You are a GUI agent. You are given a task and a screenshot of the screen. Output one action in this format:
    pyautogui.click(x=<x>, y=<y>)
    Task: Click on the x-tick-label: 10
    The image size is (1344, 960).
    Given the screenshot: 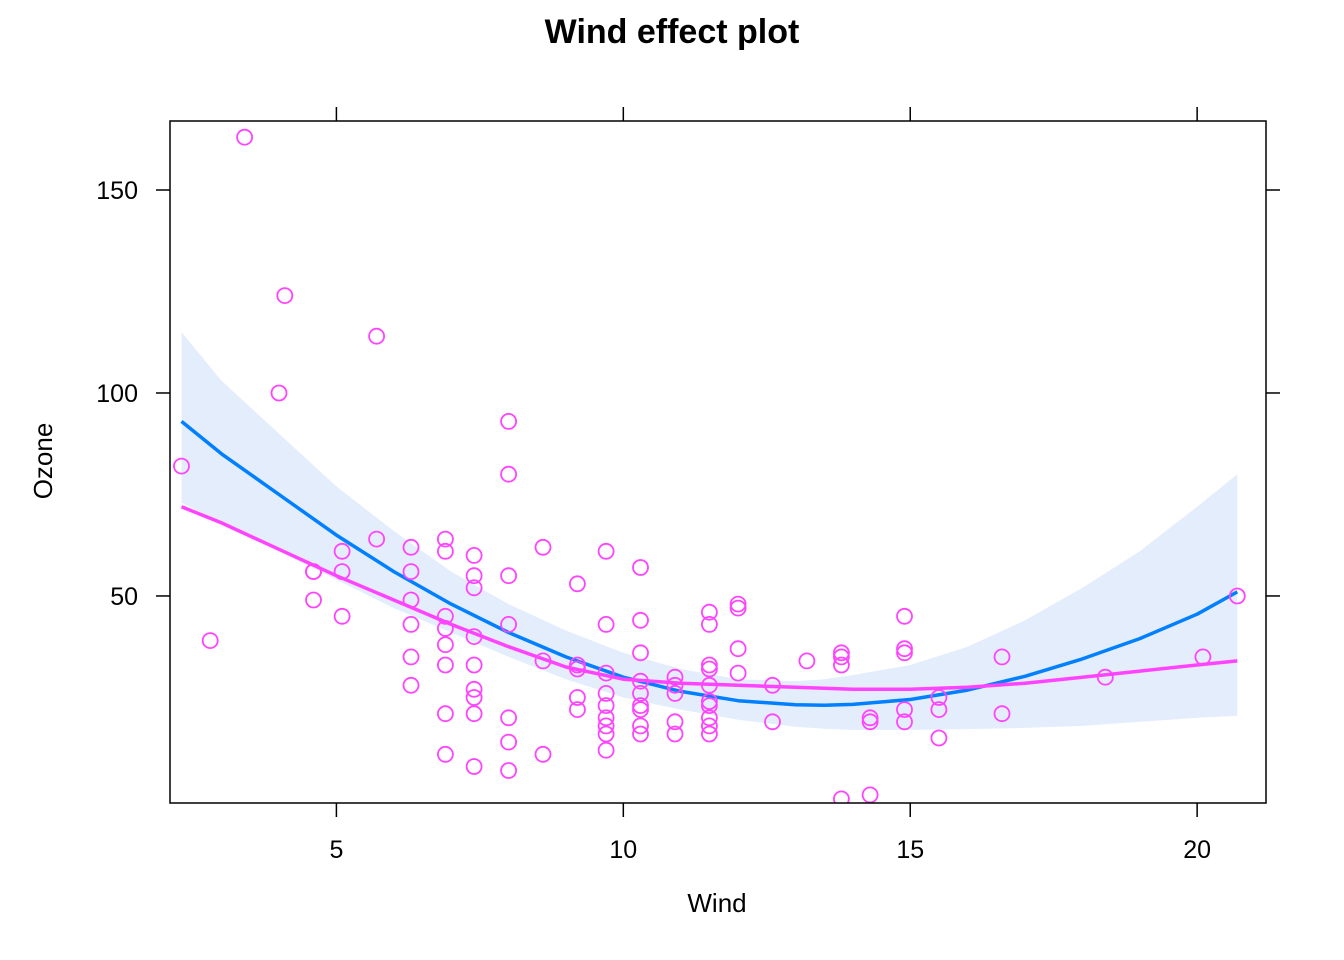 What is the action you would take?
    pyautogui.click(x=623, y=850)
    